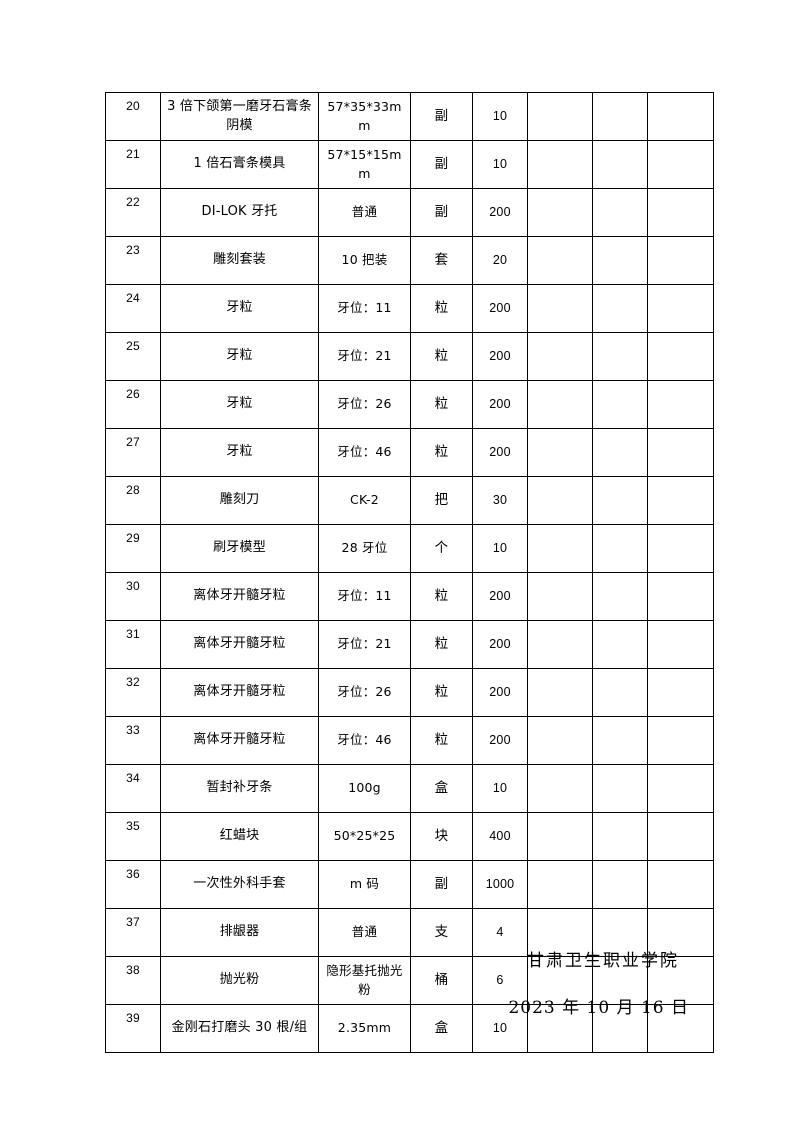  Describe the element at coordinates (133, 452) in the screenshot. I see `cell-index: 27` at that location.